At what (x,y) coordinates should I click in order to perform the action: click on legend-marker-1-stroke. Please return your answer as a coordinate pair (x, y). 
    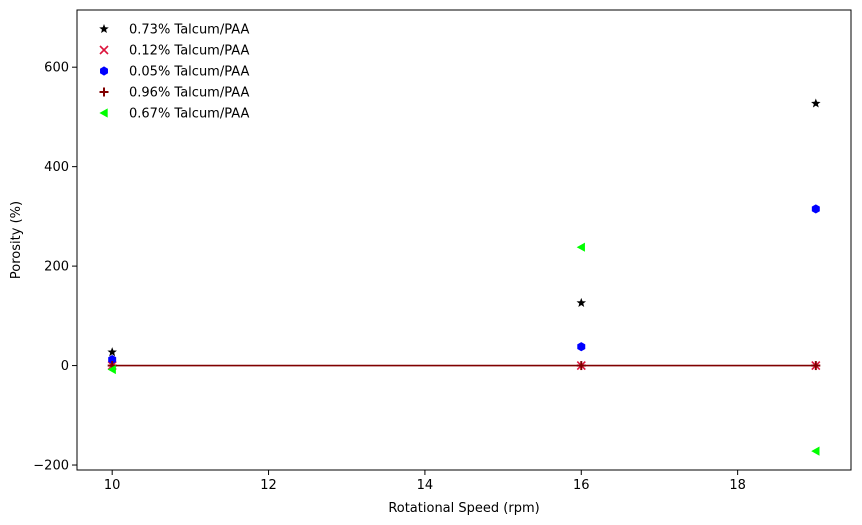
    Looking at the image, I should click on (104, 50).